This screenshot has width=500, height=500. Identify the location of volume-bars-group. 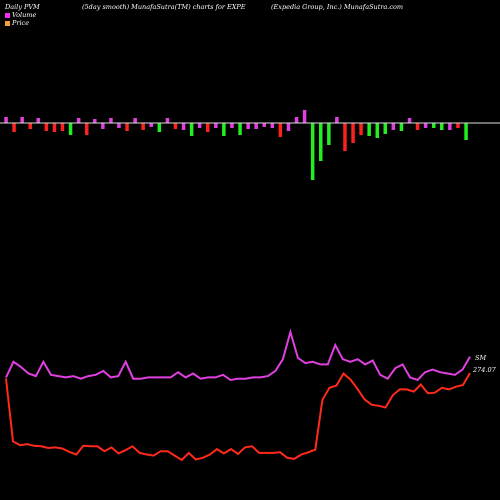
(236, 145).